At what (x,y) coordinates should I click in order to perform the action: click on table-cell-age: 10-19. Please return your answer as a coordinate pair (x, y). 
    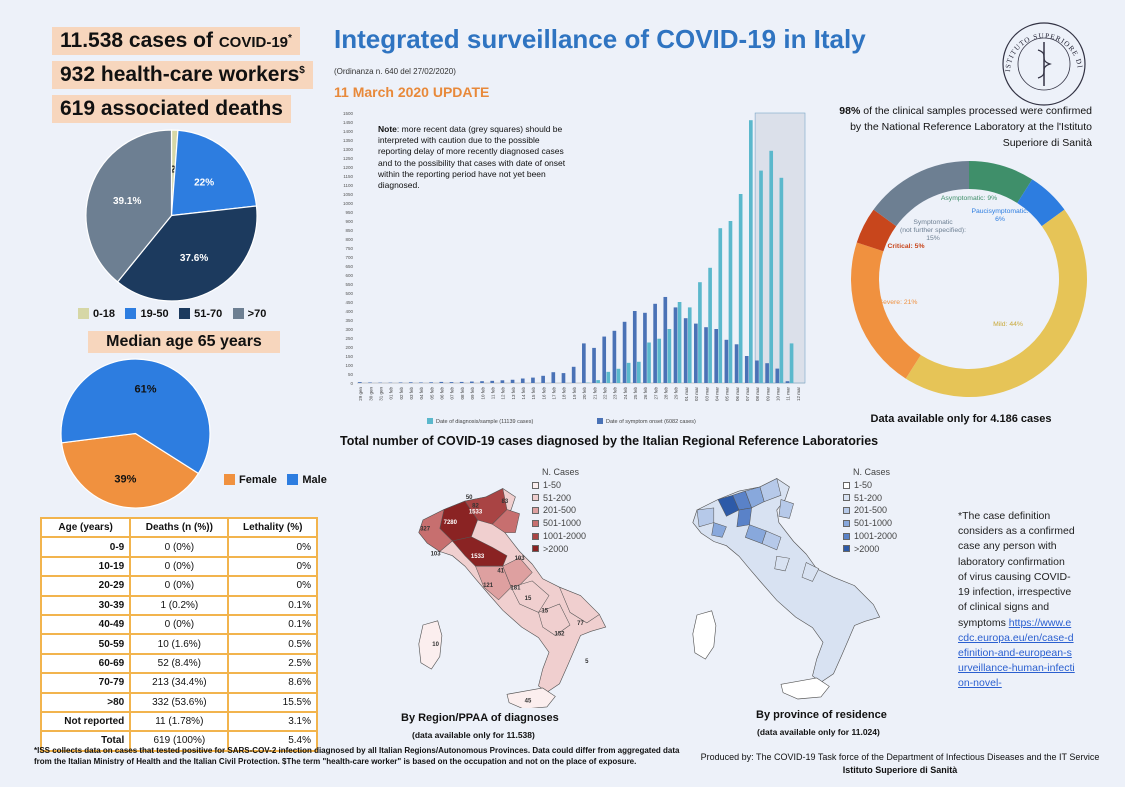
    Looking at the image, I should click on (85, 566).